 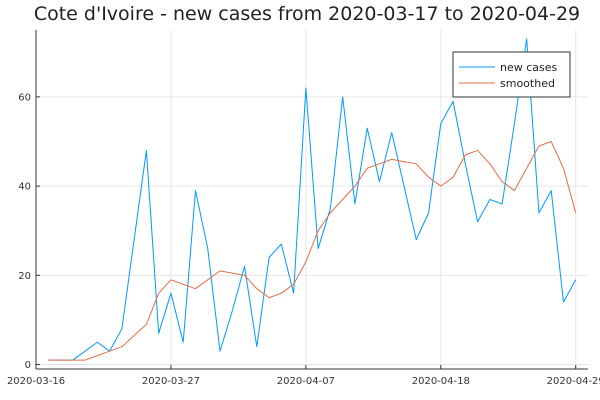 I want to click on legend-box, so click(x=511, y=74).